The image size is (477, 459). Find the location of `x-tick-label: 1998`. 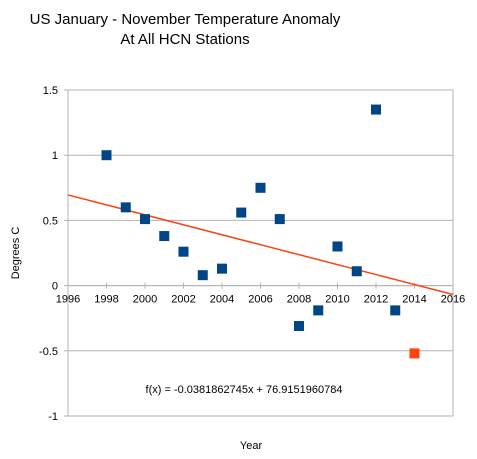

x-tick-label: 1998 is located at coordinates (106, 300).